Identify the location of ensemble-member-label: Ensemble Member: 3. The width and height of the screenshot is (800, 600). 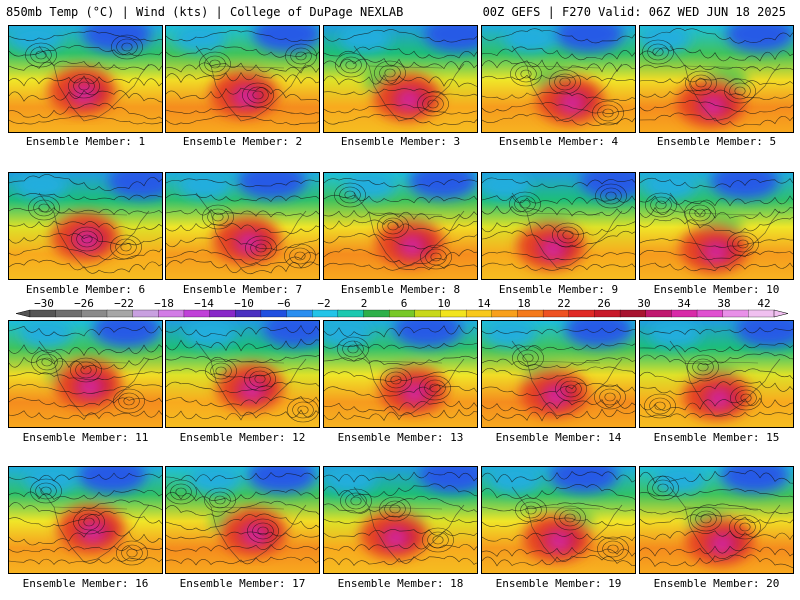
(400, 141).